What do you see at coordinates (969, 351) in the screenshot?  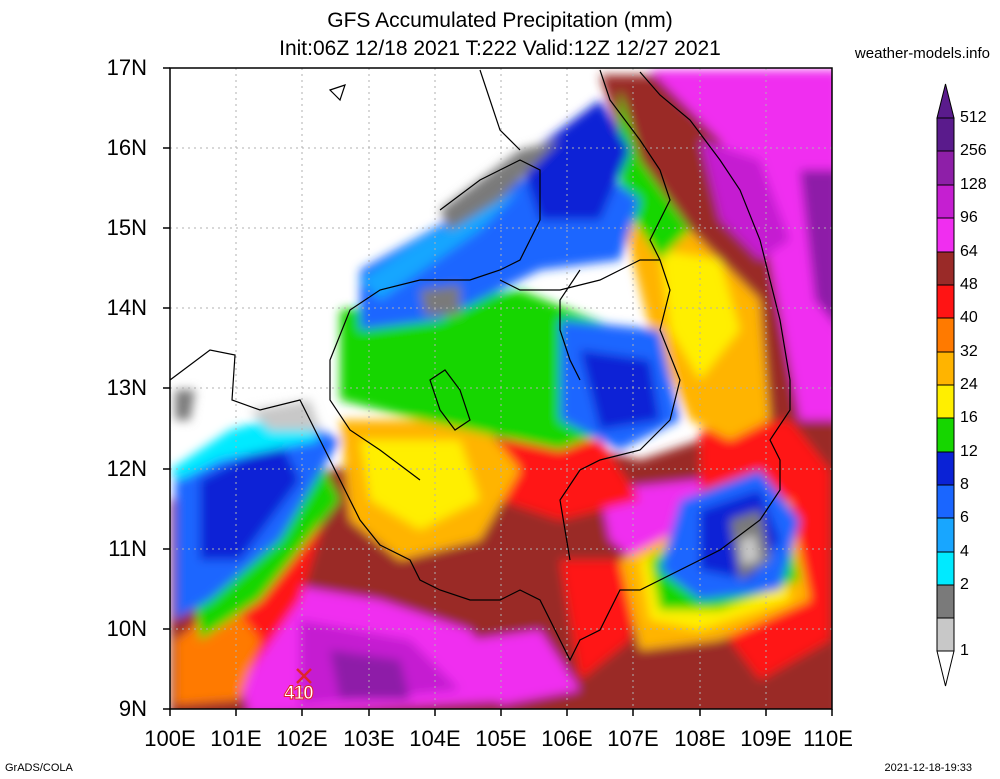 I see `colorbar-label: 32` at bounding box center [969, 351].